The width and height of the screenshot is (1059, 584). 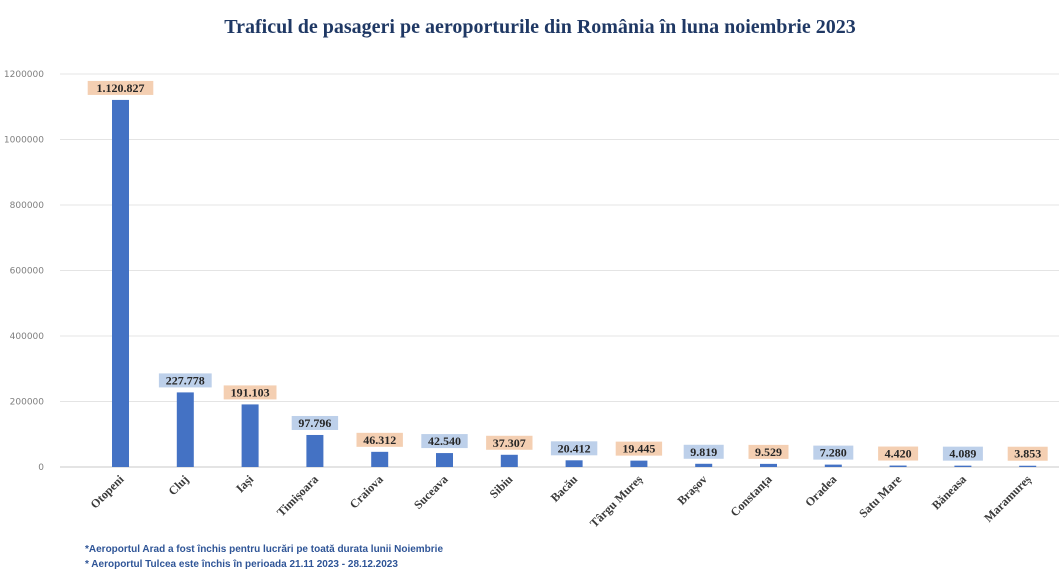 What do you see at coordinates (27, 337) in the screenshot?
I see `y-tick-label: 400000` at bounding box center [27, 337].